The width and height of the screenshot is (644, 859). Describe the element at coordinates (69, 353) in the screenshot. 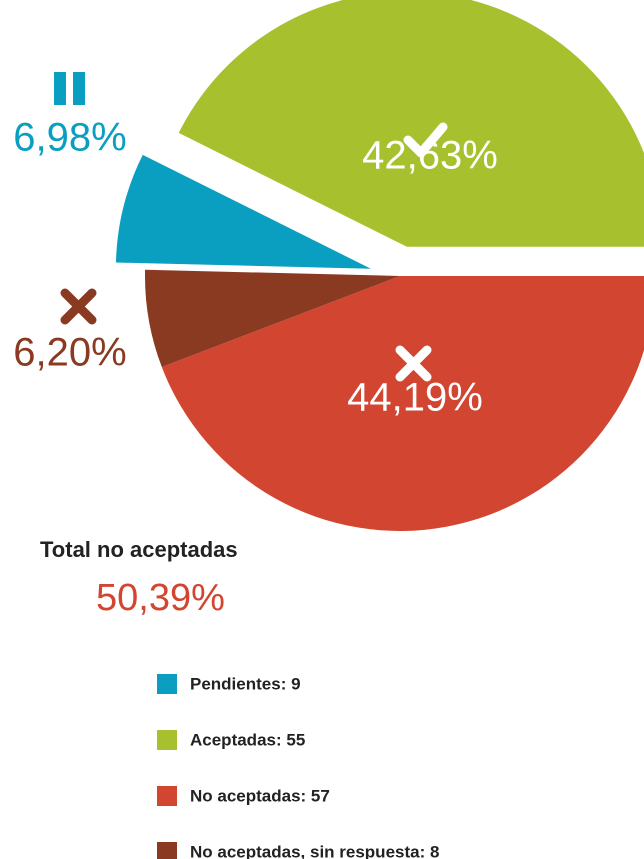

I see `value-label: 6,20%` at that location.